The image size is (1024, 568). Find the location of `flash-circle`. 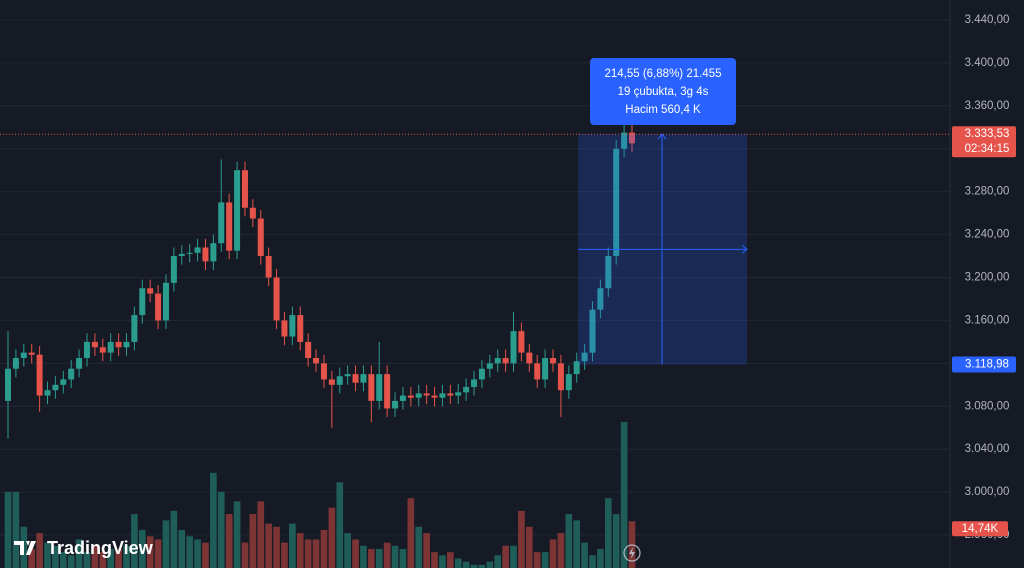

flash-circle is located at coordinates (632, 553).